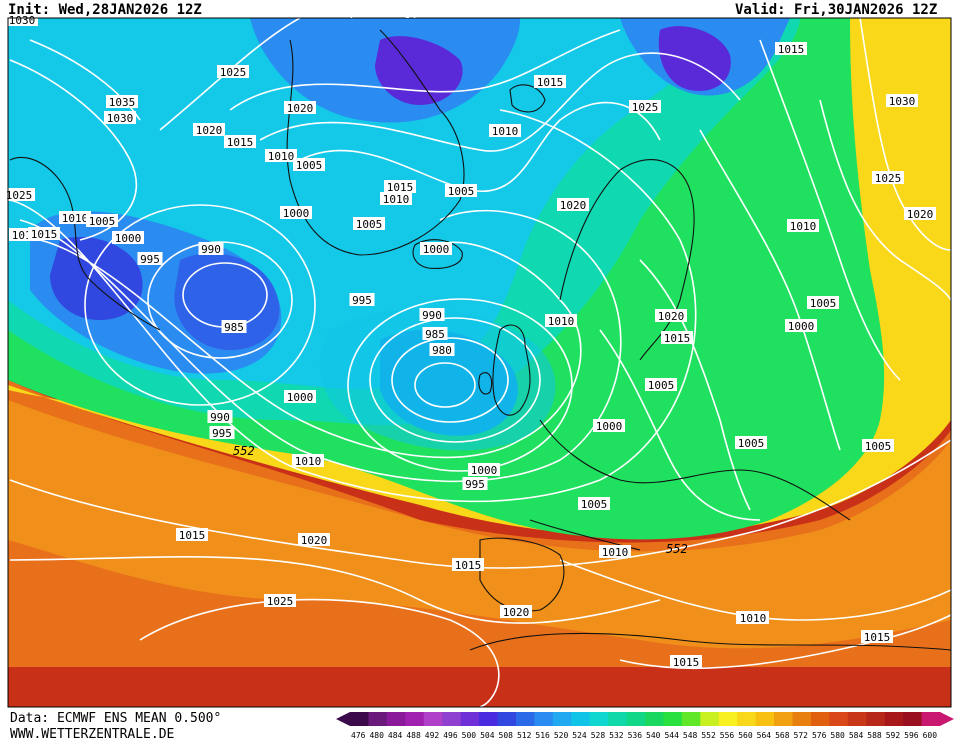  What do you see at coordinates (105, 10) in the screenshot?
I see `init-time: Init: Wed,28JAN2026 12Z` at bounding box center [105, 10].